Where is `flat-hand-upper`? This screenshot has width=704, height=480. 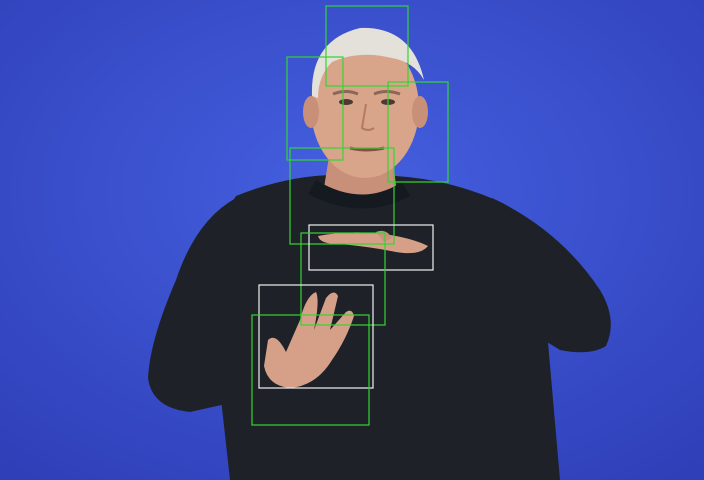 flat-hand-upper is located at coordinates (373, 243).